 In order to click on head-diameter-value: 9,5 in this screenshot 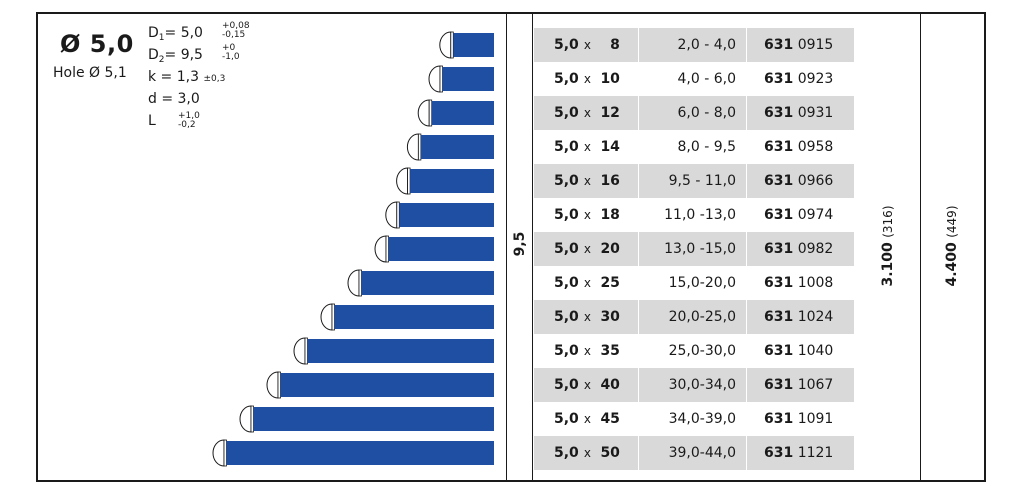, I will do `click(520, 244)`.